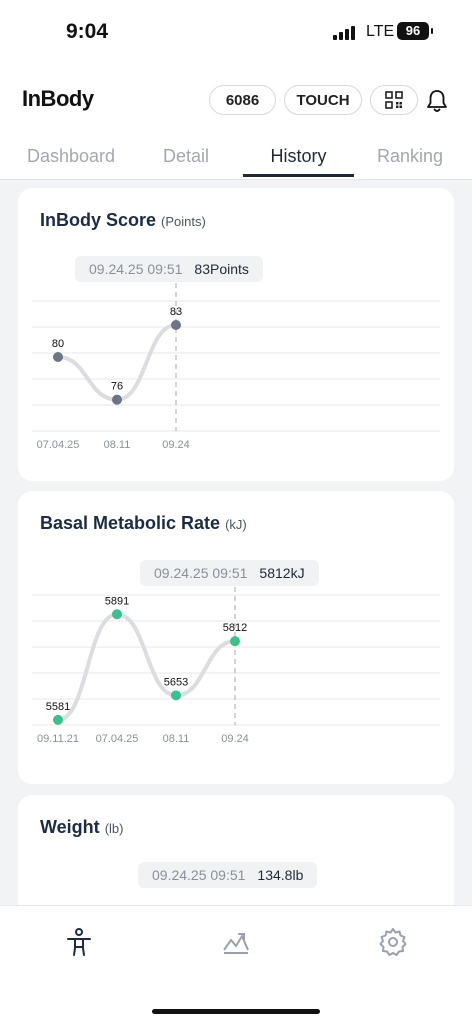  I want to click on network-label: LTE, so click(380, 31).